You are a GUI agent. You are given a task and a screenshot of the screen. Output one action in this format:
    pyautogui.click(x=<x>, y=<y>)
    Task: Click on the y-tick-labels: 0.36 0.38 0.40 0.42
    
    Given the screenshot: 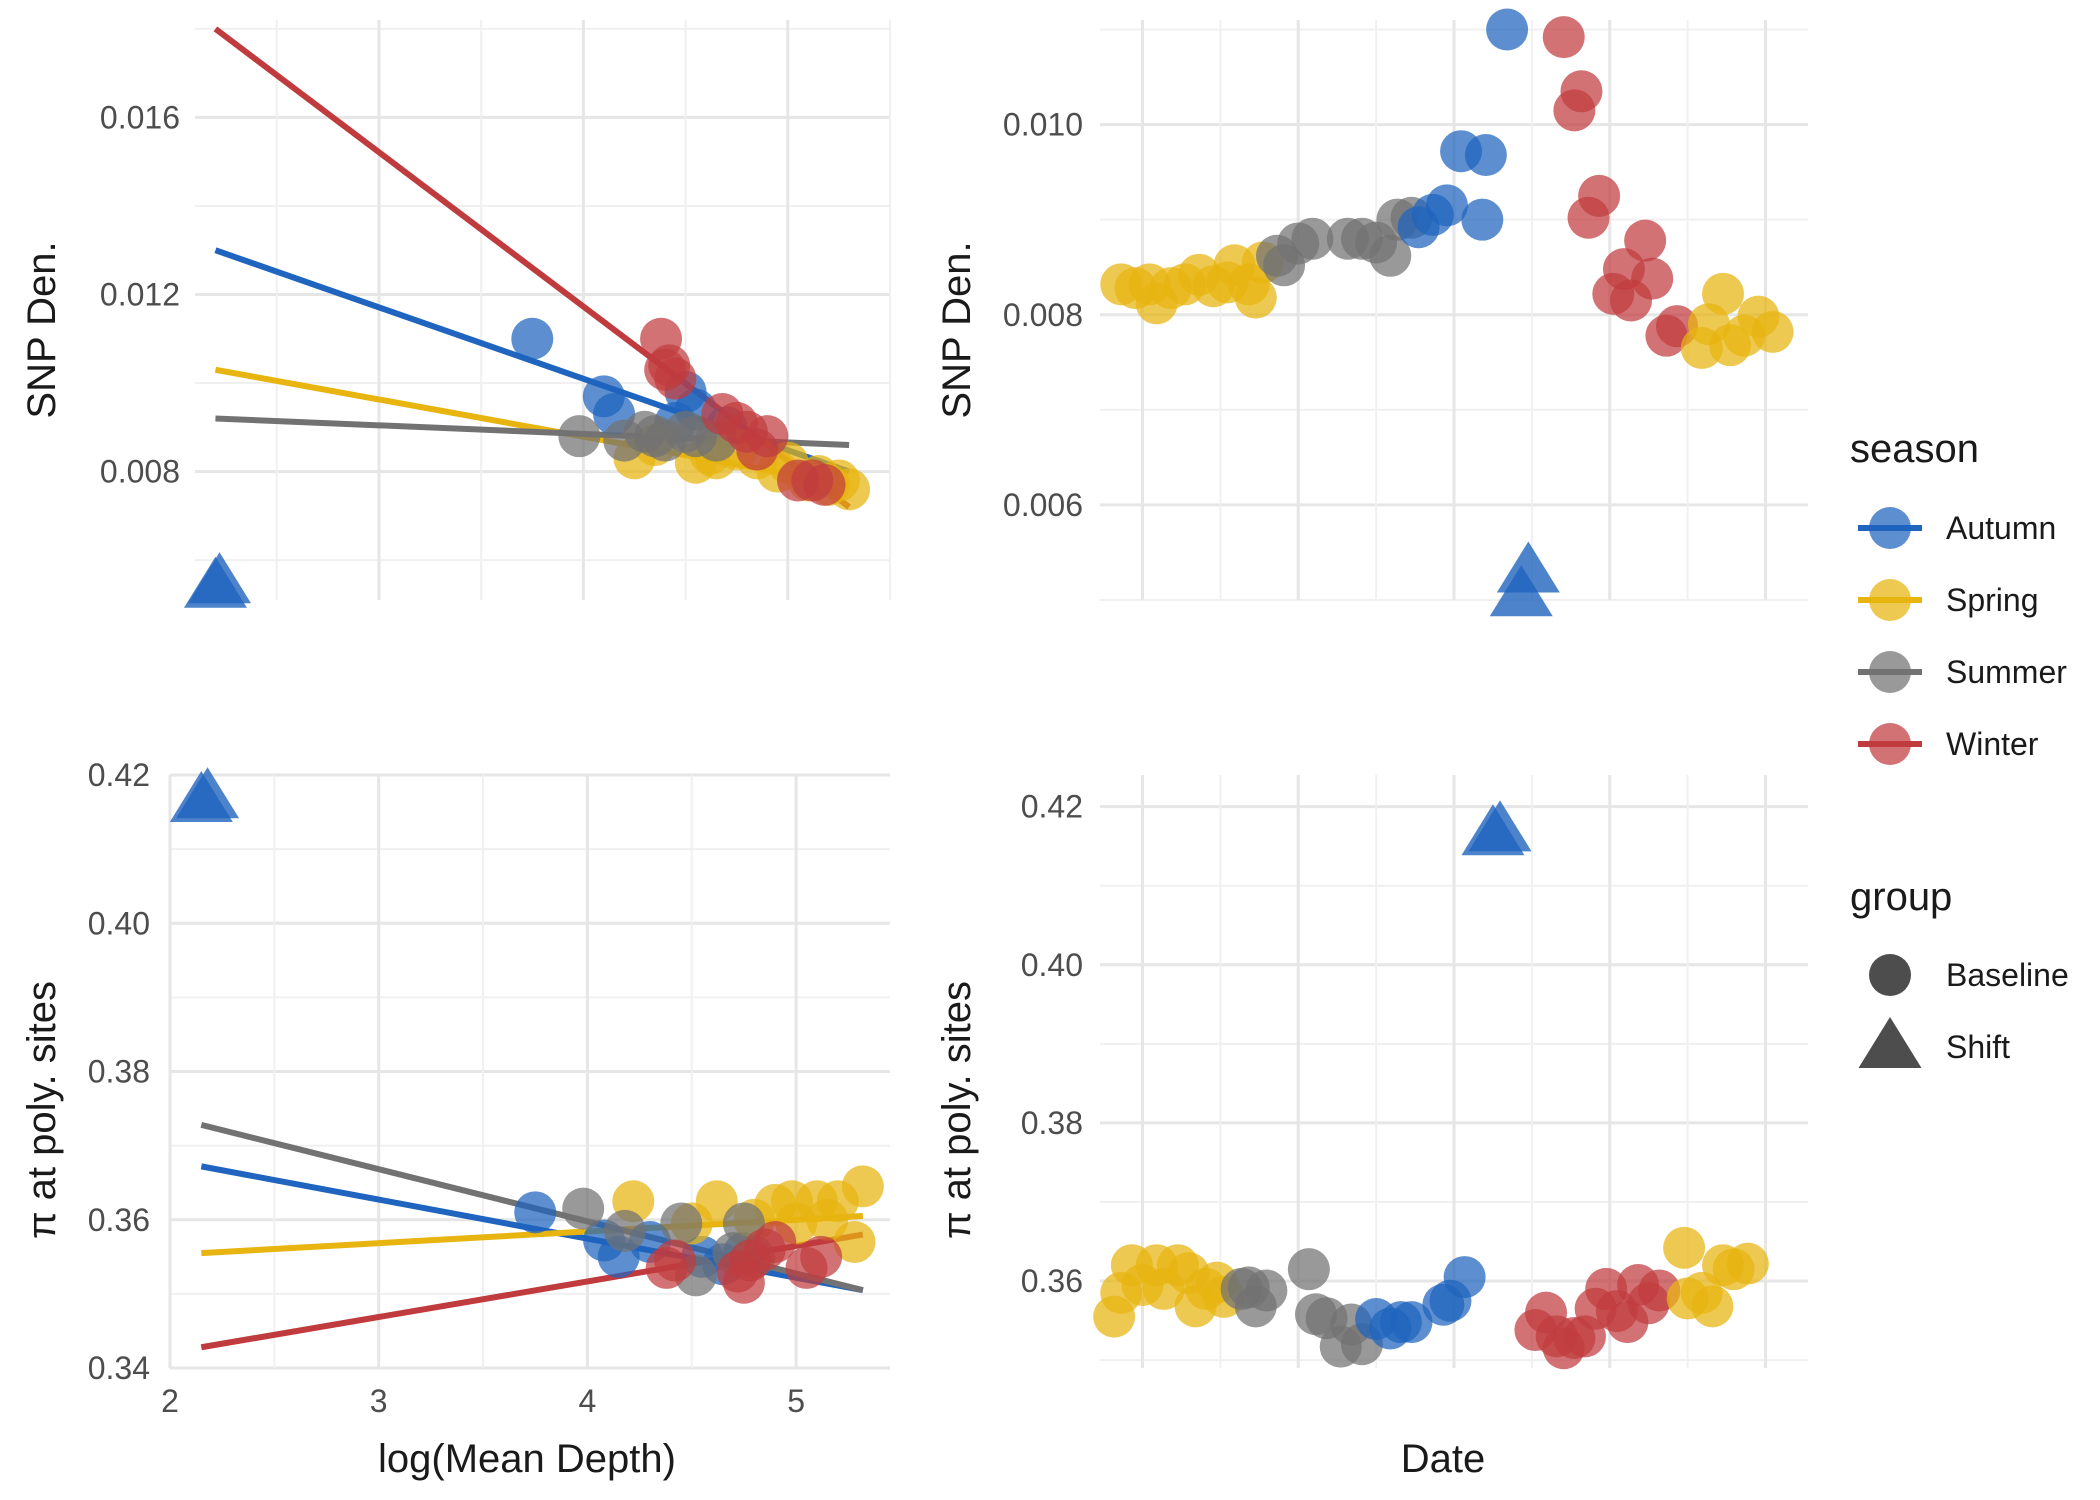 What is the action you would take?
    pyautogui.click(x=1052, y=1044)
    